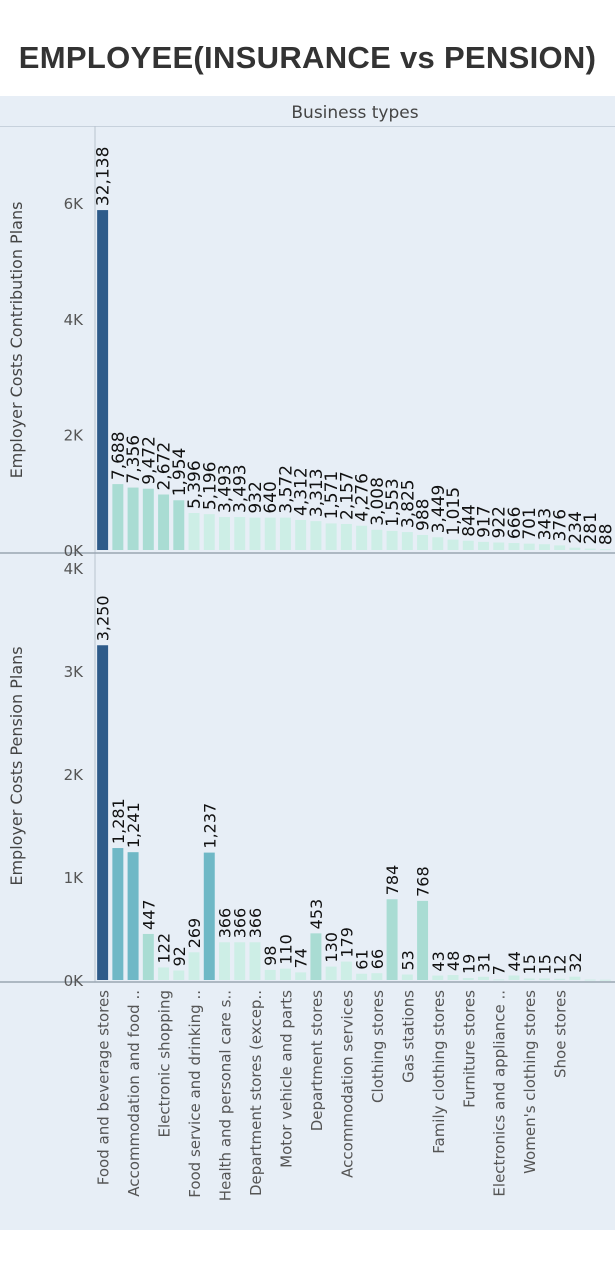 The width and height of the screenshot is (615, 1280). I want to click on bar-value-label-1-12: 110, so click(285, 949).